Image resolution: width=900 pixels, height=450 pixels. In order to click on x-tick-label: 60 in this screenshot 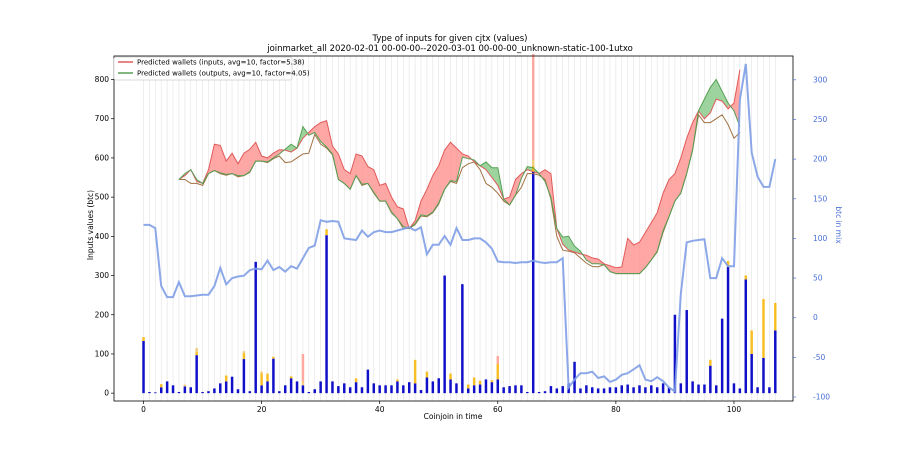, I will do `click(498, 409)`.